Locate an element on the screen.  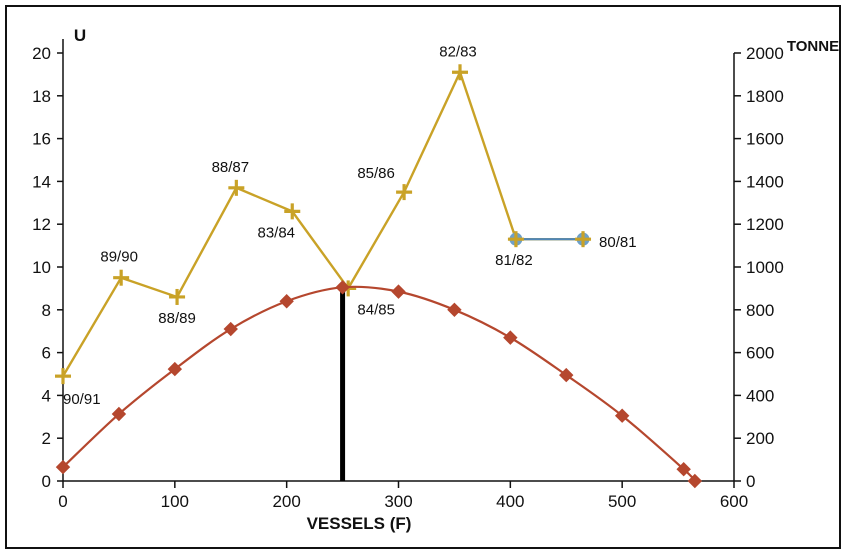
y-right-tick-label: 800 is located at coordinates (760, 310).